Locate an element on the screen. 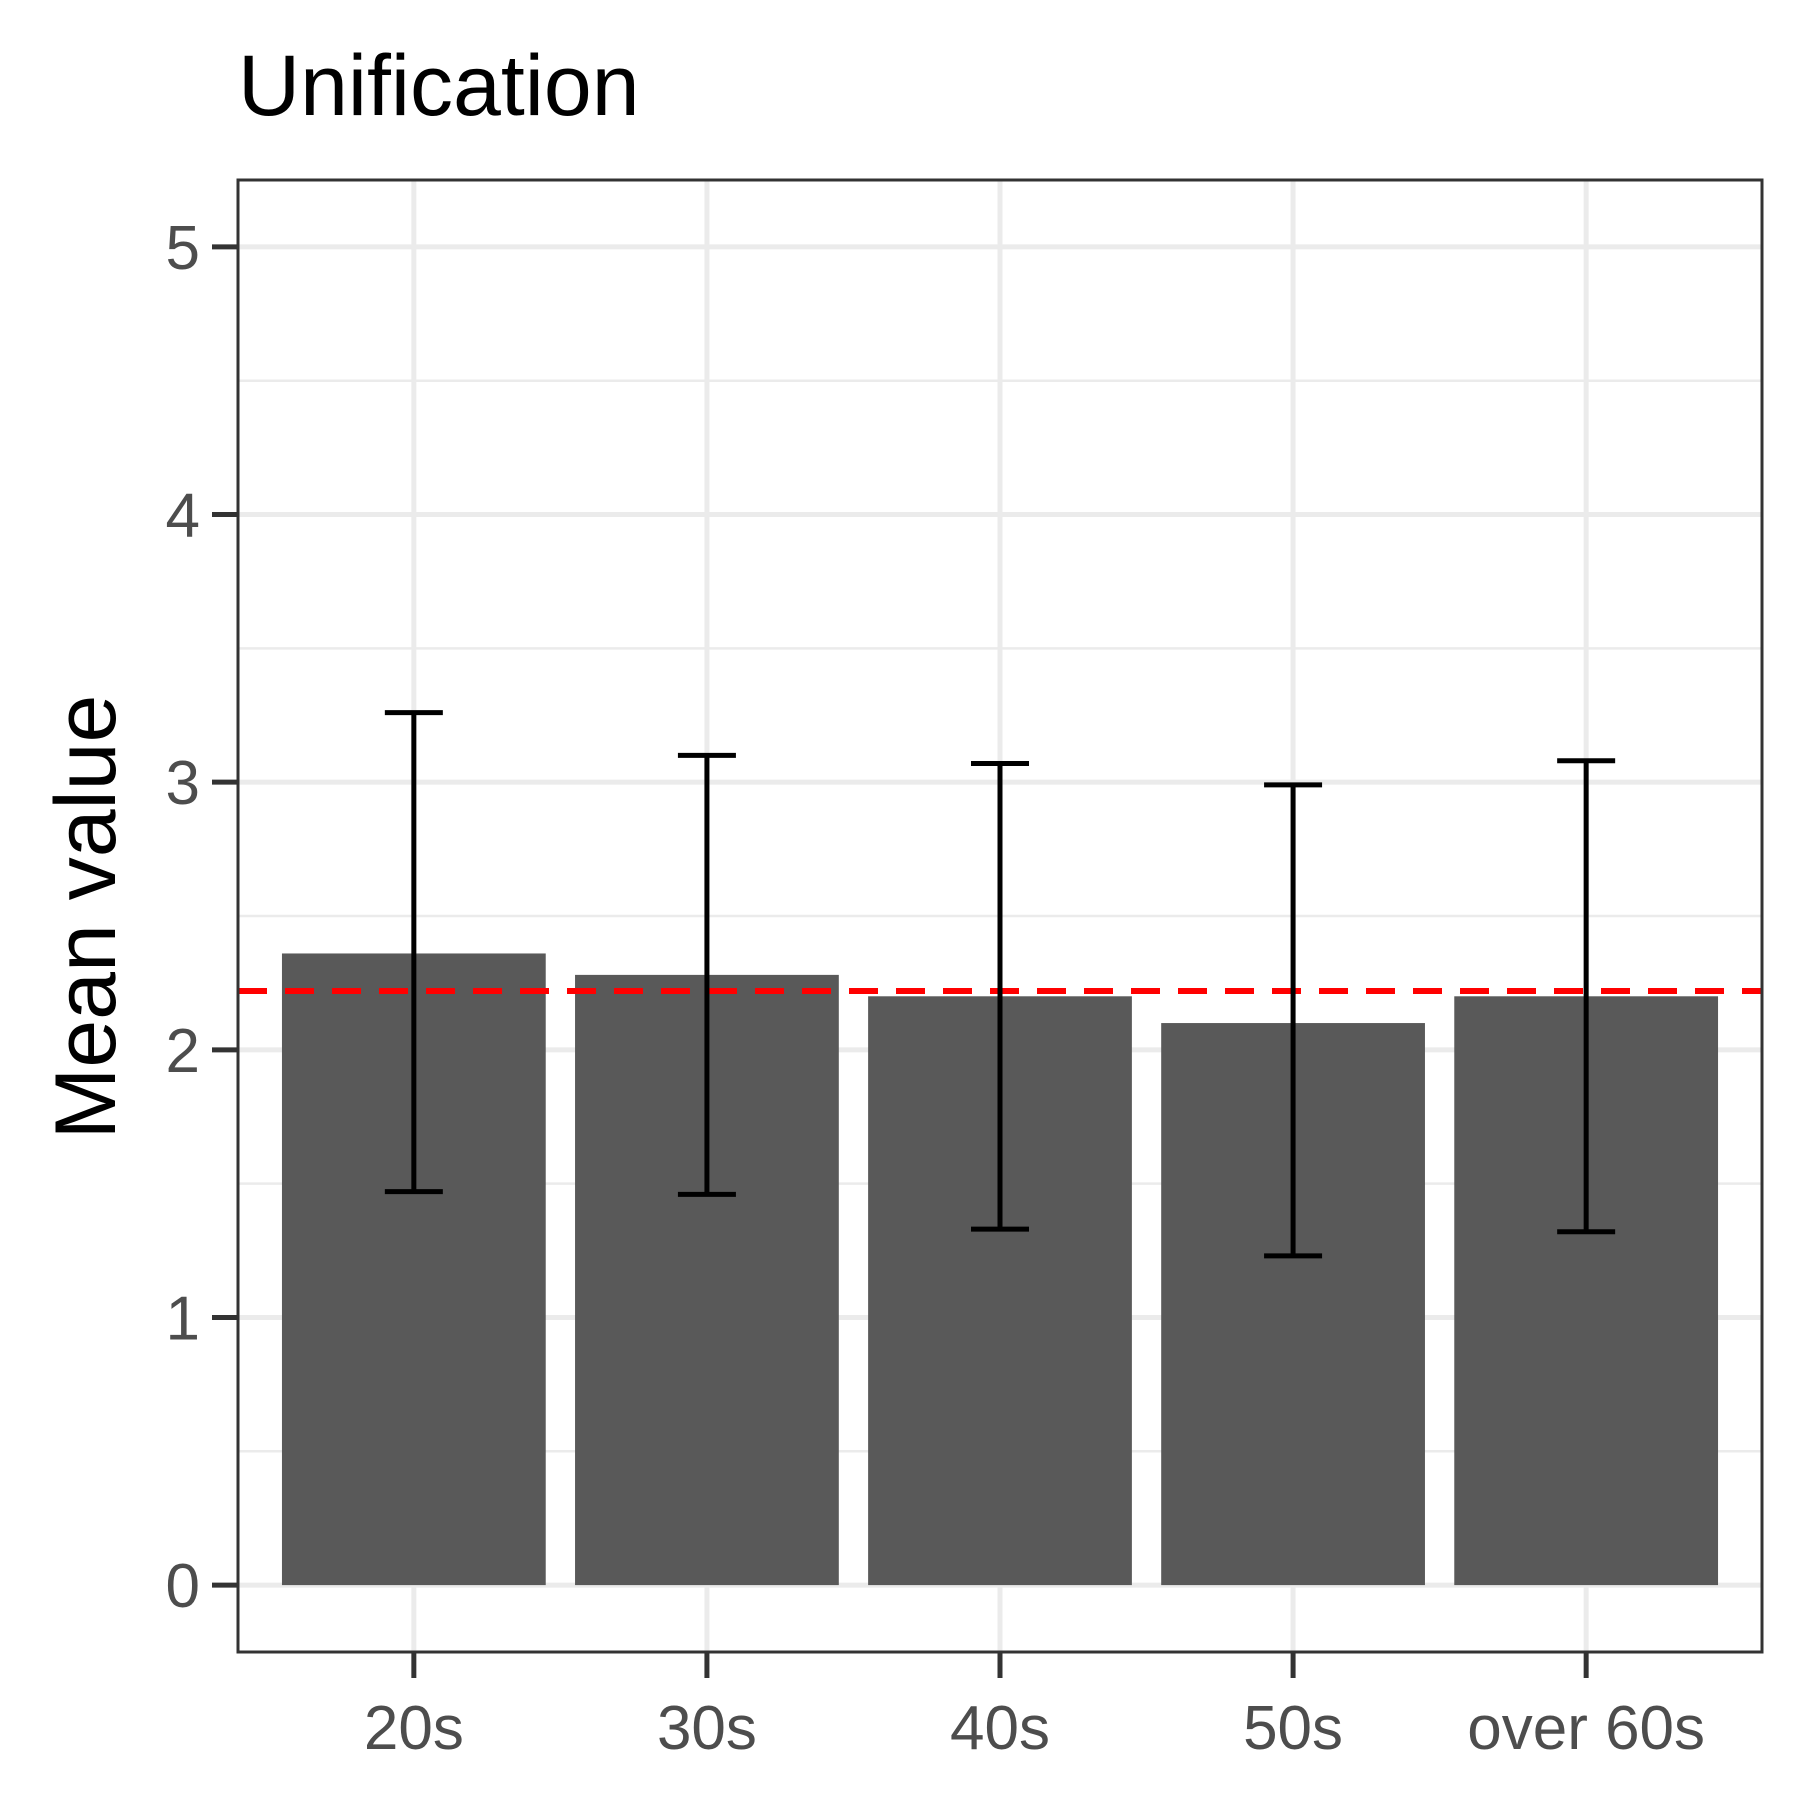 The image size is (1800, 1800). x-tick-label: 50s is located at coordinates (1293, 1728).